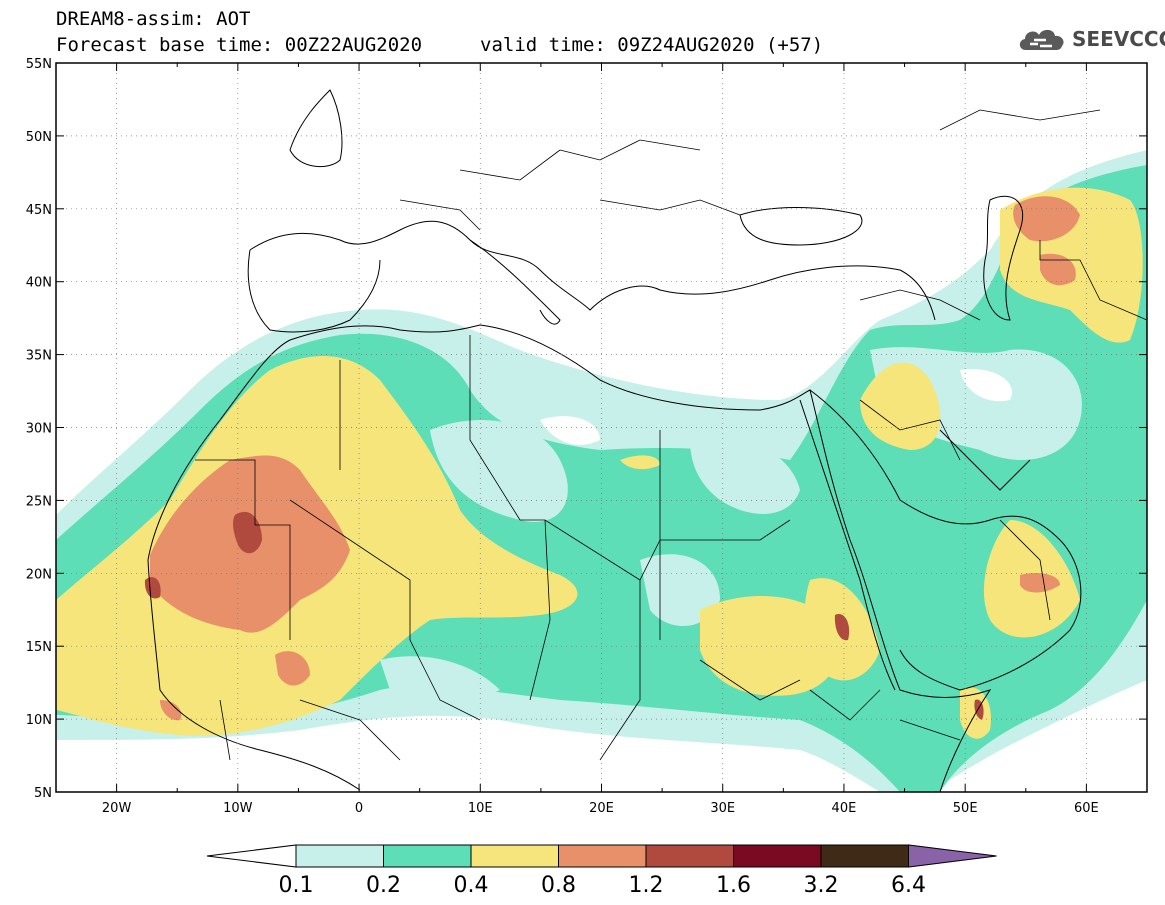 The width and height of the screenshot is (1165, 905). What do you see at coordinates (316, 128) in the screenshot?
I see `coastline-britain` at bounding box center [316, 128].